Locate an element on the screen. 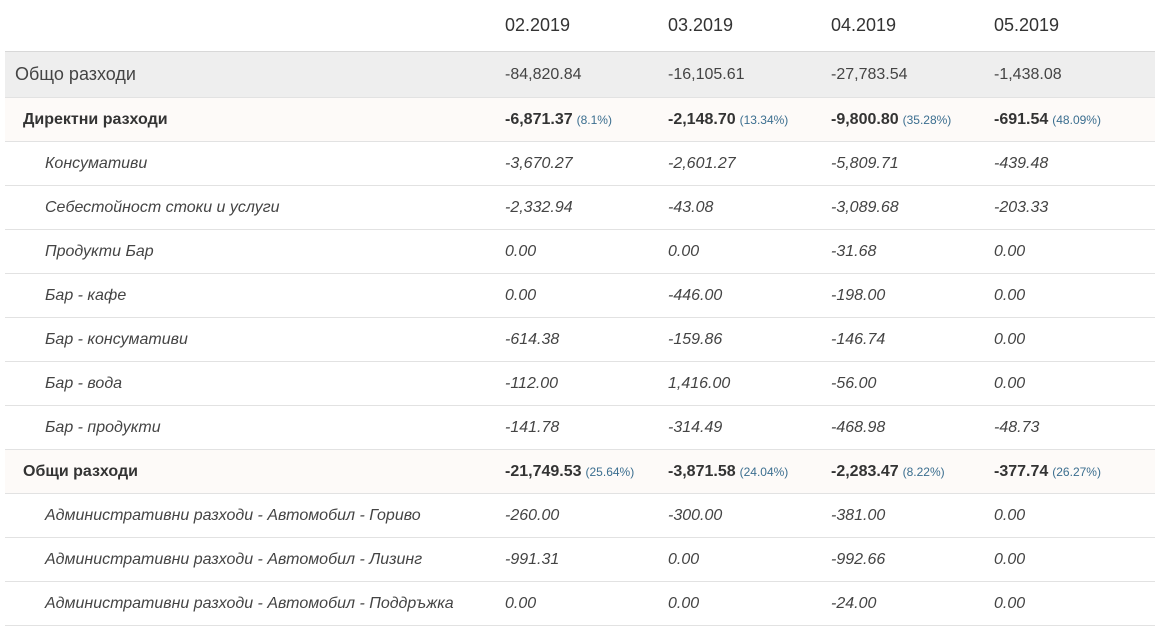  value-cell: -439.48 is located at coordinates (1021, 163).